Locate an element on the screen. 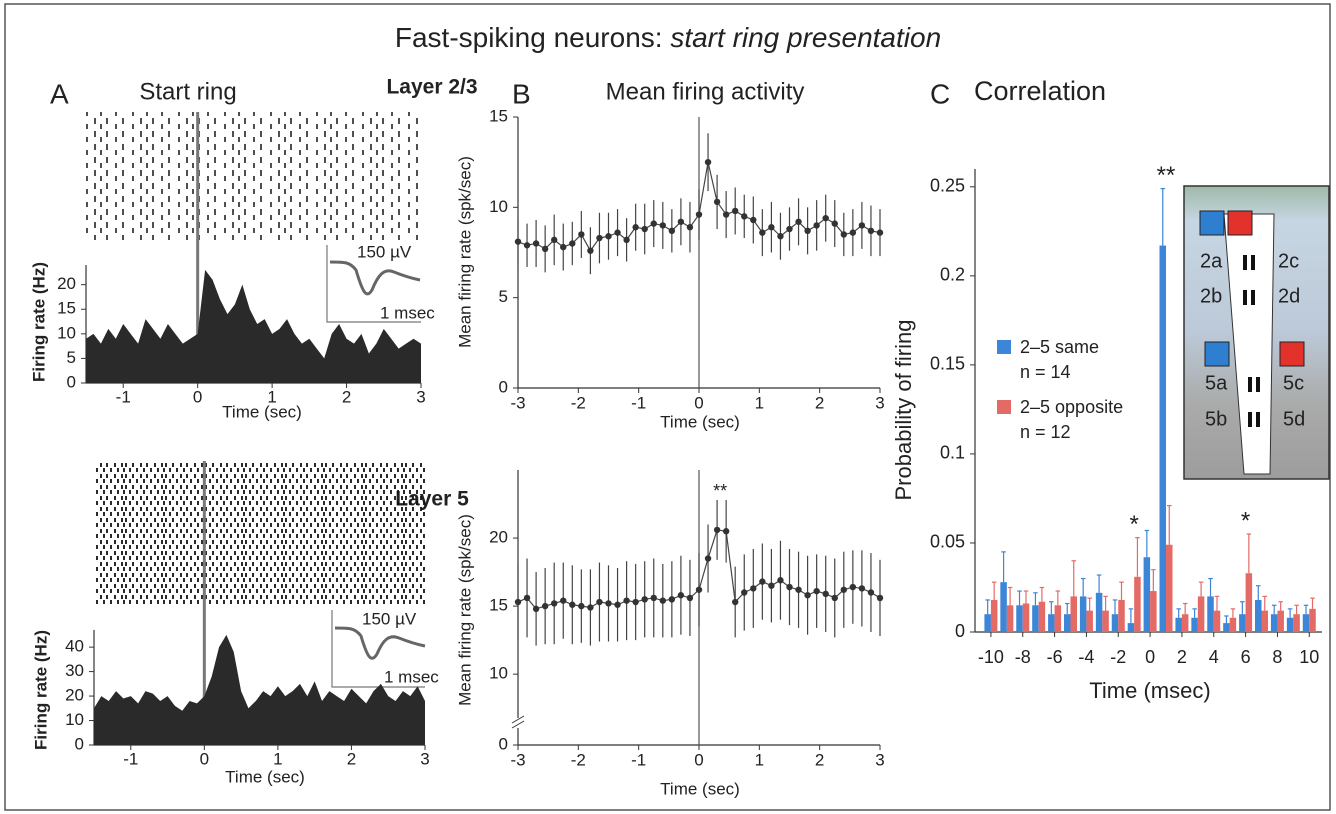  panel-letter: C is located at coordinates (940, 93).